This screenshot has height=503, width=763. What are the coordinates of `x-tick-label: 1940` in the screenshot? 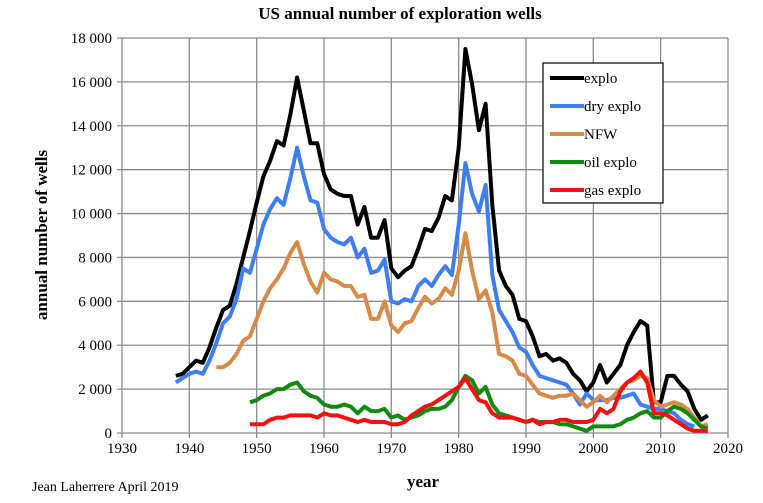 It's located at (189, 449).